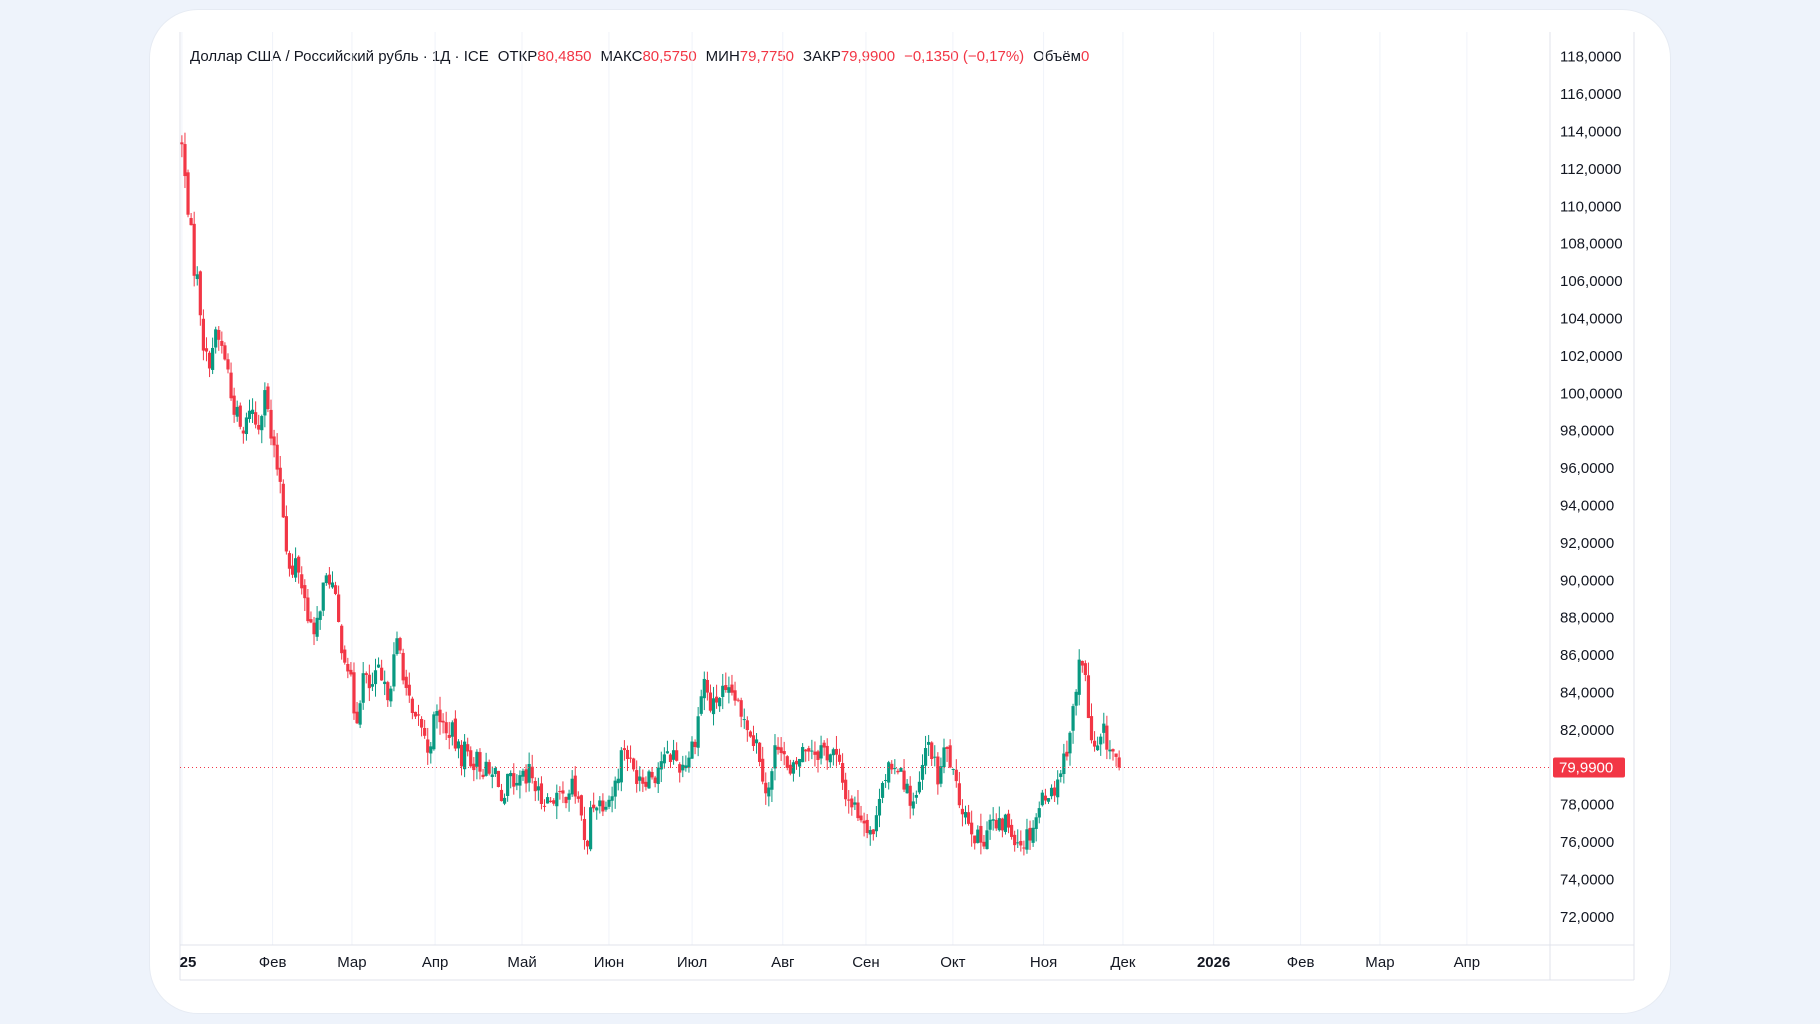 Image resolution: width=1820 pixels, height=1024 pixels. Describe the element at coordinates (1586, 768) in the screenshot. I see `last-price-label: 79,9900` at that location.